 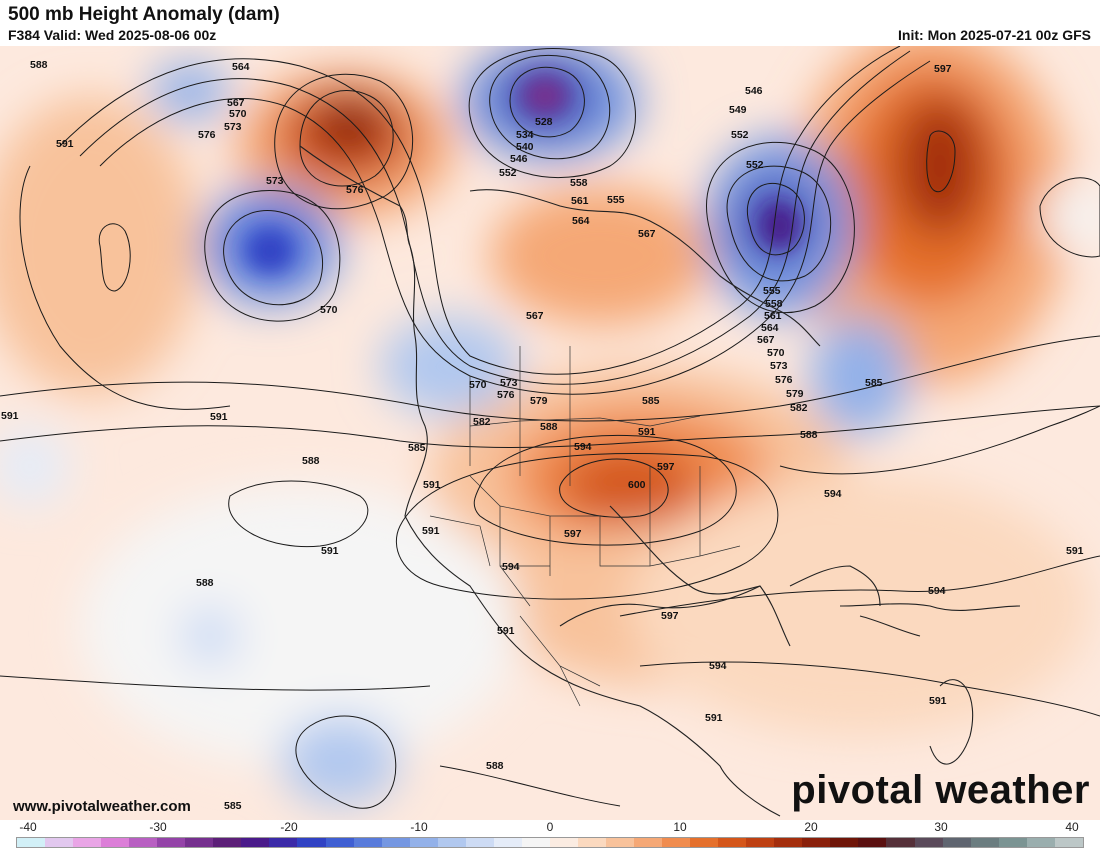 What do you see at coordinates (539, 401) in the screenshot?
I see `contour-label: 579` at bounding box center [539, 401].